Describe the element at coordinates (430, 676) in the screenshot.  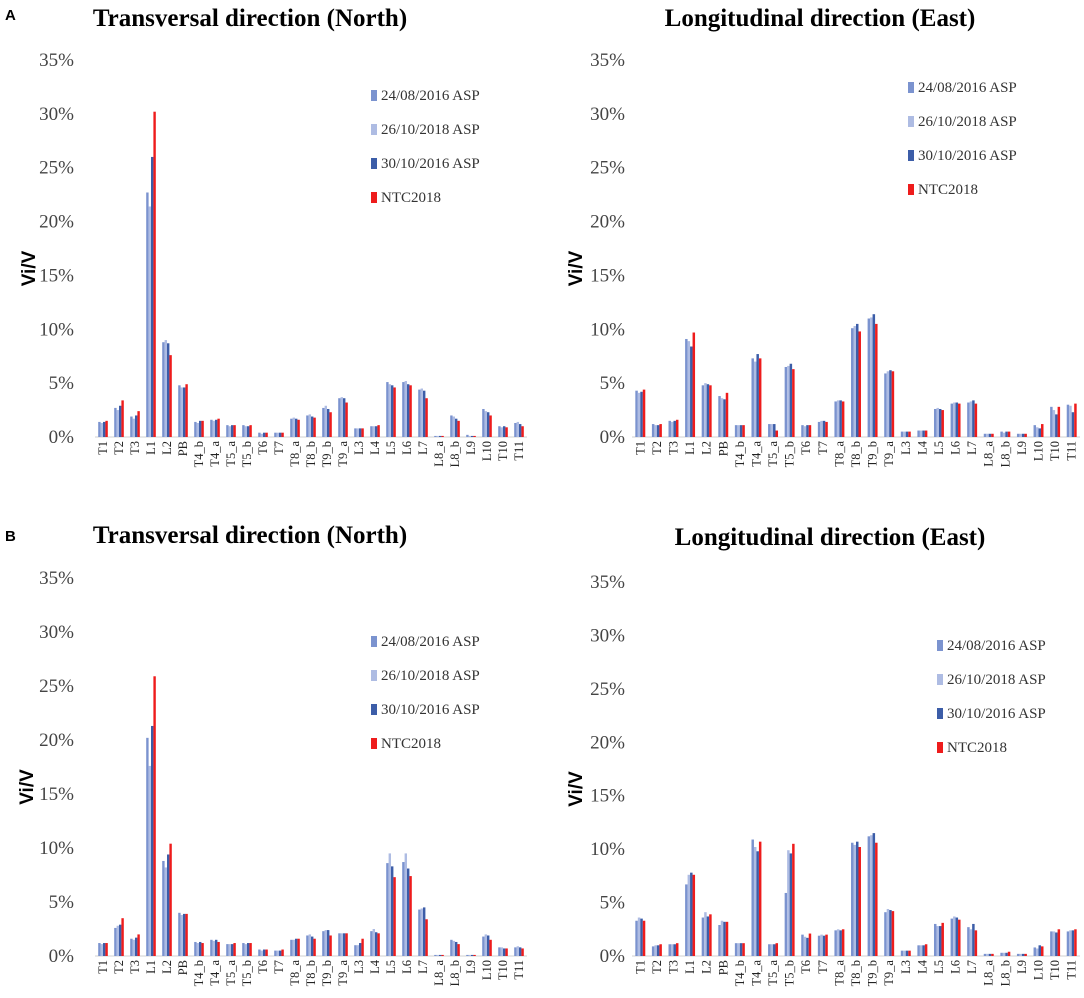
I see `legend-entry: 26/10/2018 ASP` at that location.